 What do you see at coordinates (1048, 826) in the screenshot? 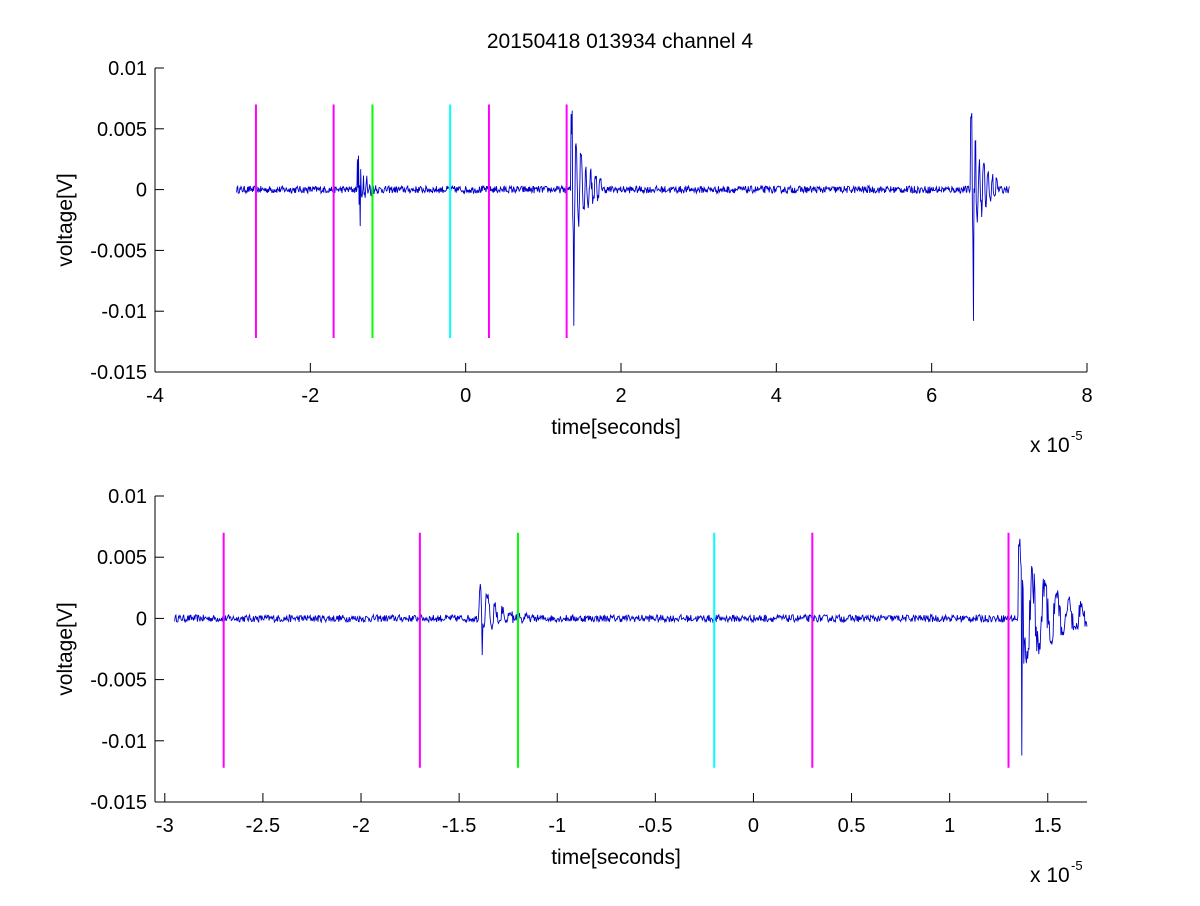
I see `x-tick-label: 1.5` at bounding box center [1048, 826].